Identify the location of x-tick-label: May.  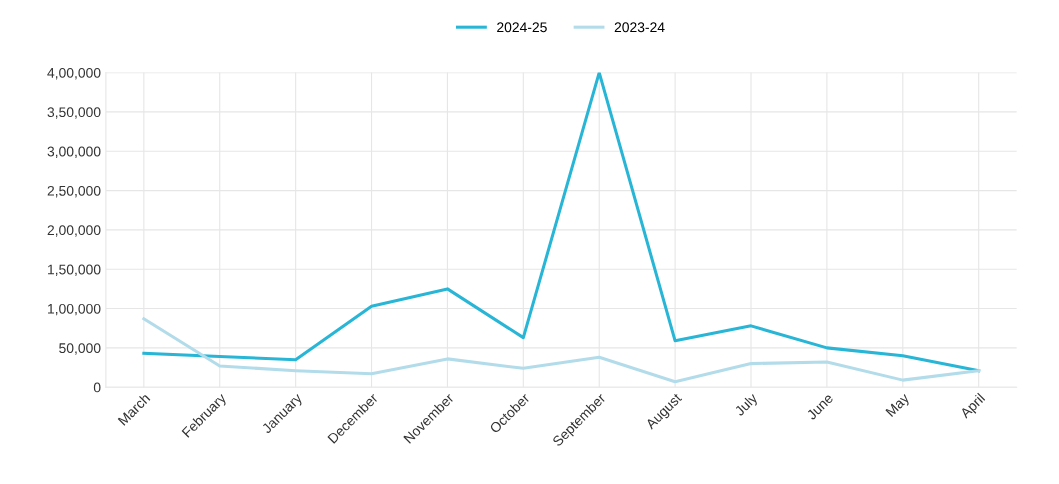
(898, 405).